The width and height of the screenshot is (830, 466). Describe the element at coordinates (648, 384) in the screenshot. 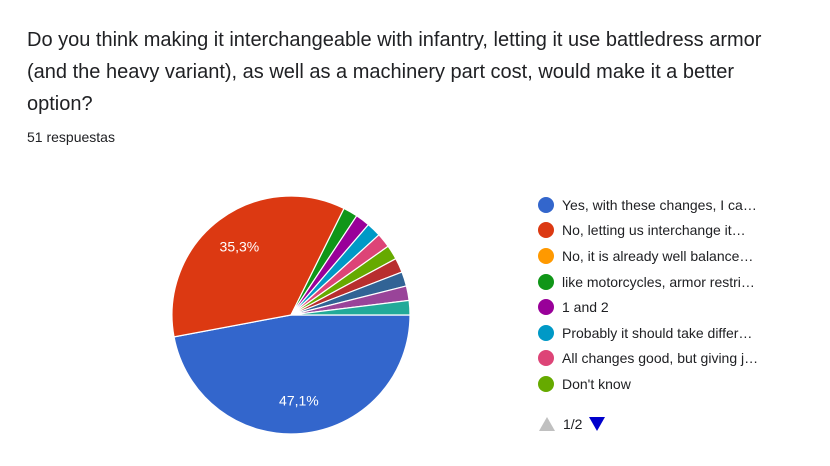

I see `legend-item-7: Don't know` at that location.